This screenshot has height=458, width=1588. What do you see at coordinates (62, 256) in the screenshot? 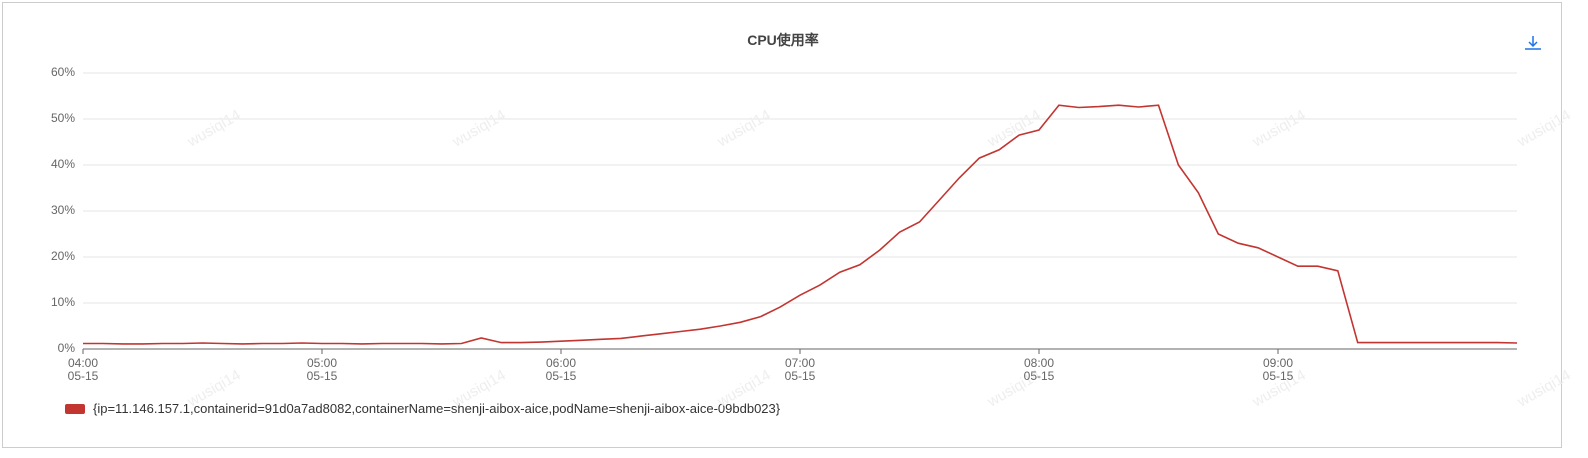
I see `y-tick-label: 20%` at bounding box center [62, 256].